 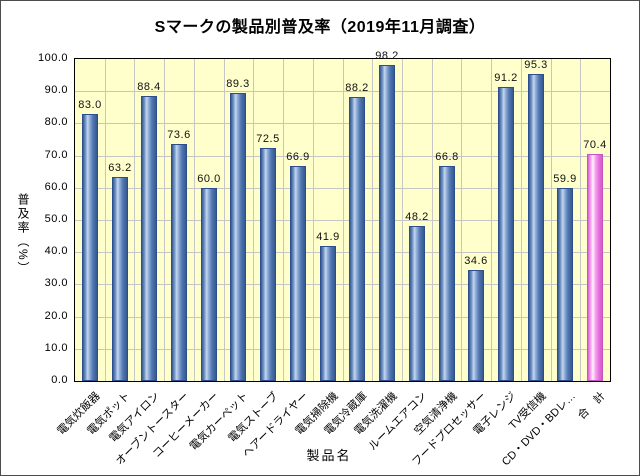 What do you see at coordinates (591, 406) in the screenshot?
I see `x-axis-category-label: 合 計` at bounding box center [591, 406].